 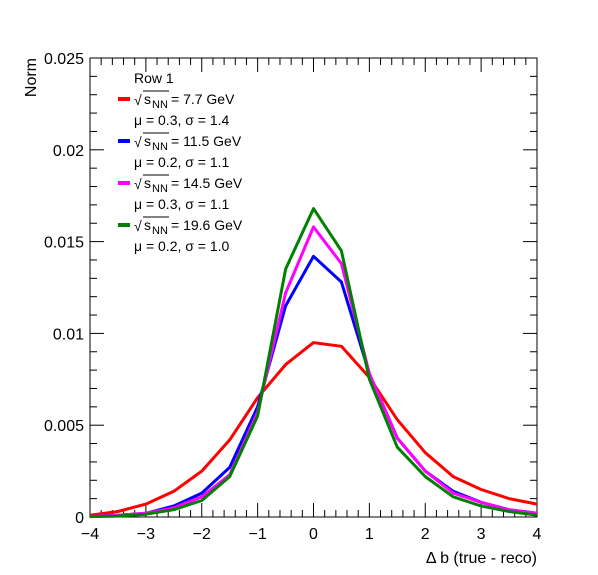 I want to click on legend-energy-label: = 14.5 GeV, so click(x=207, y=183).